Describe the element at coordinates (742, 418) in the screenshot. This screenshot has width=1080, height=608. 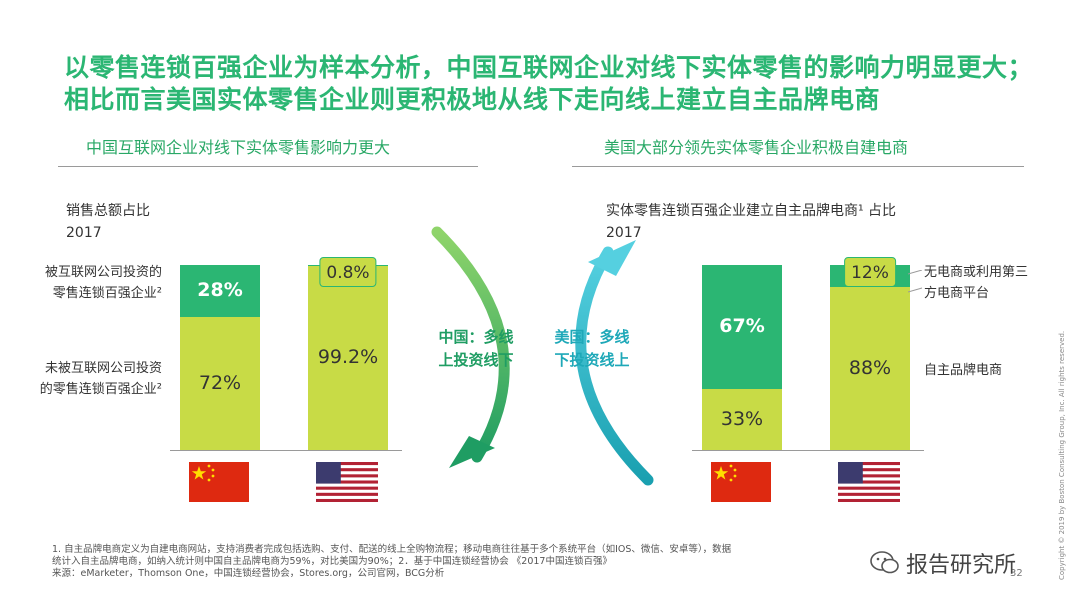
I see `data-label-bottom: 33%` at that location.